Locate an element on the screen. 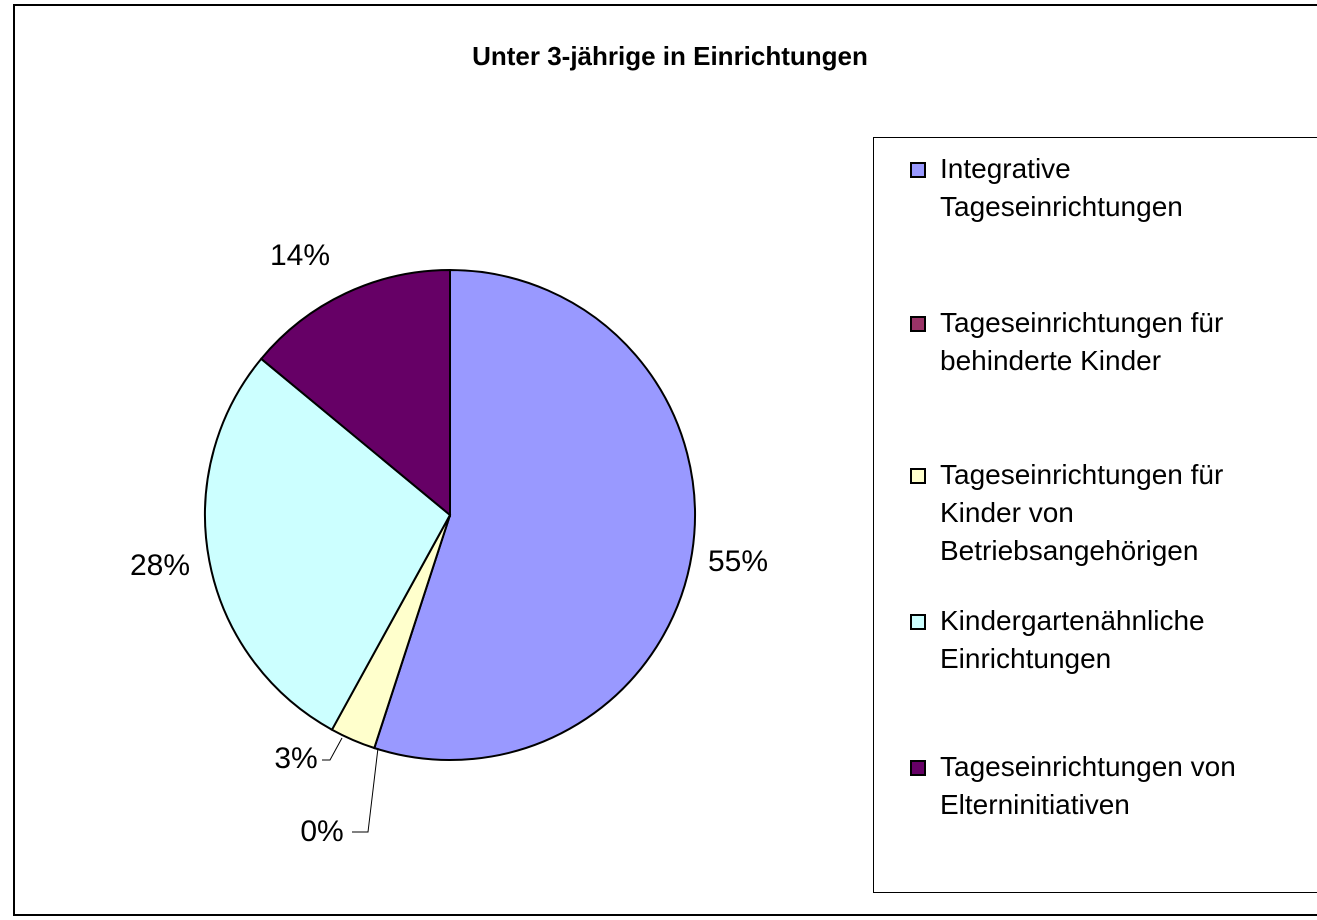  legend-item: Kindergartenähnliche Einrichtungen is located at coordinates (1083, 640).